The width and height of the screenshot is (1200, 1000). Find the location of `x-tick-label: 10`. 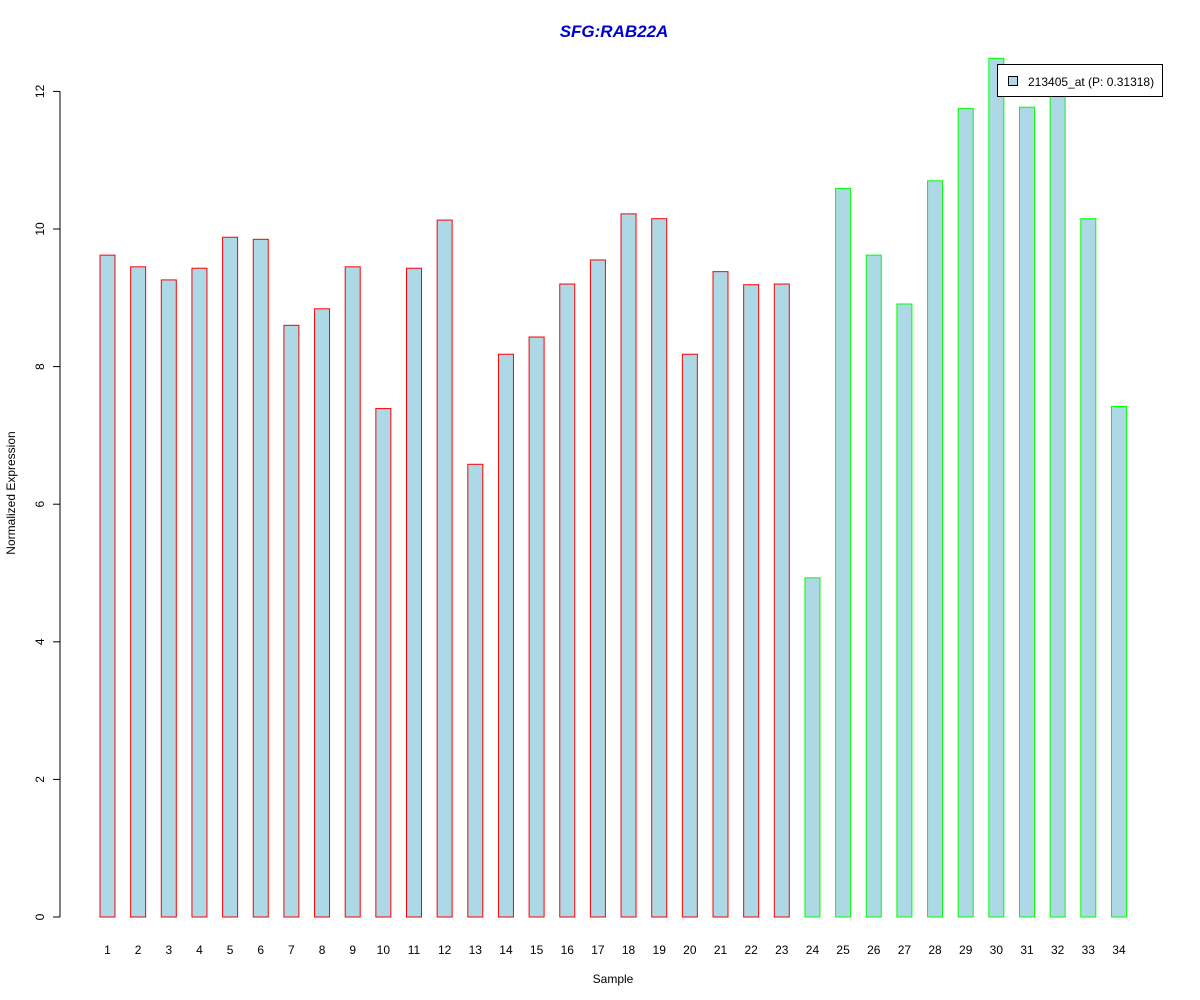

x-tick-label: 10 is located at coordinates (384, 950).